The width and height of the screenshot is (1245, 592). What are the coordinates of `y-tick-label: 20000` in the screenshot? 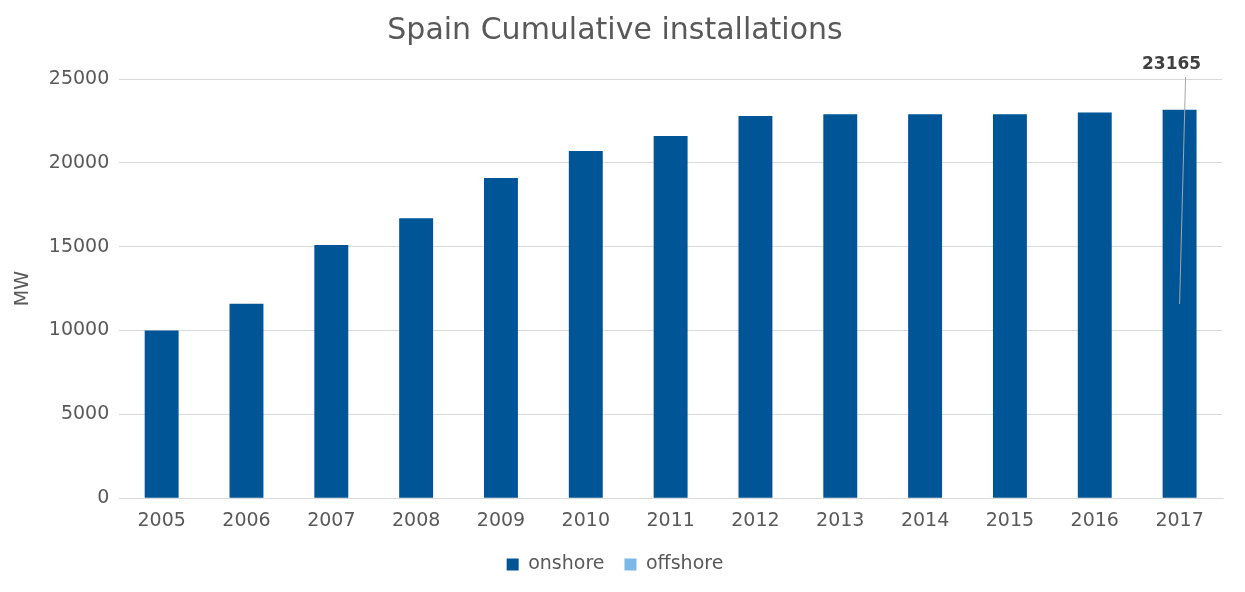 It's located at (79, 160).